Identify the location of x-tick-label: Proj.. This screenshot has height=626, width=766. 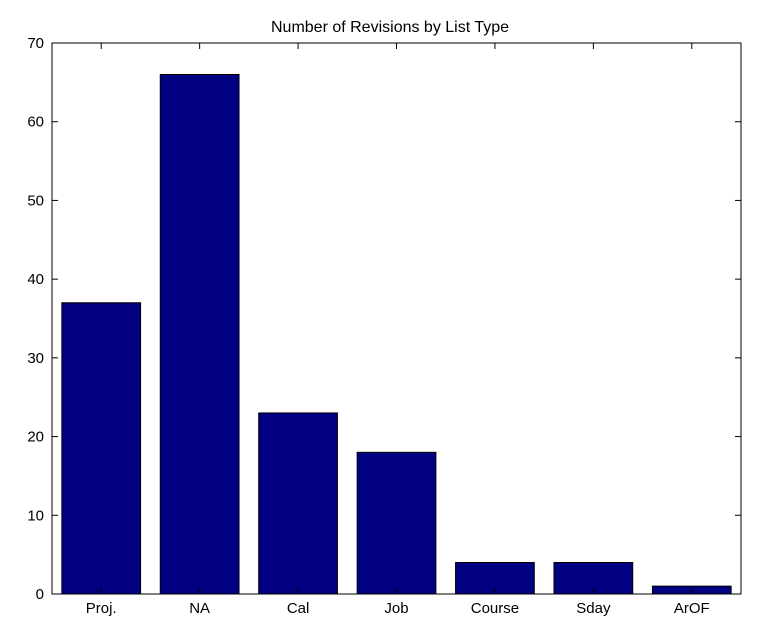
(101, 608).